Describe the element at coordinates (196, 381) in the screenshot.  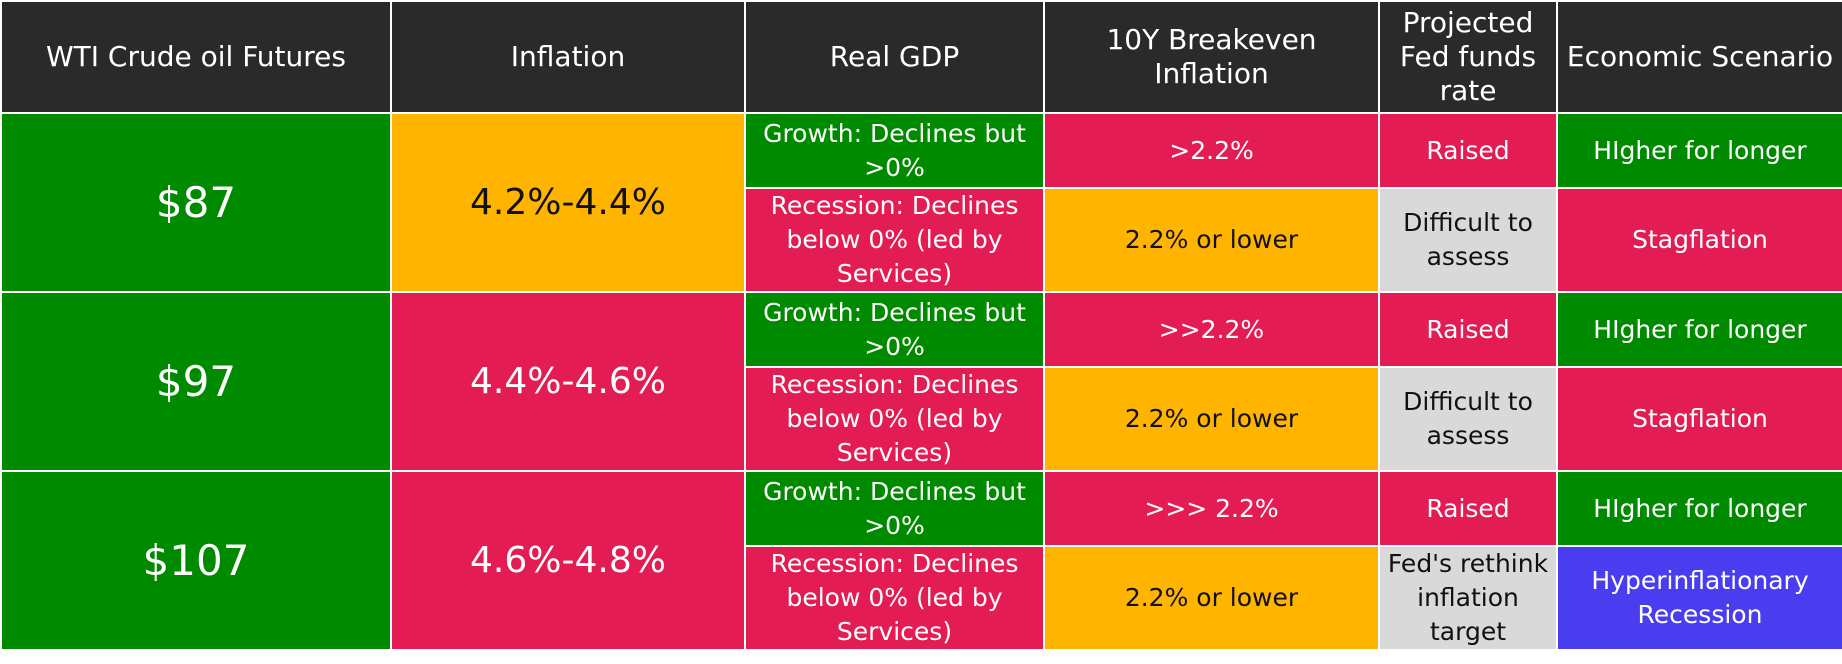
I see `wti-price-cell: $97` at that location.